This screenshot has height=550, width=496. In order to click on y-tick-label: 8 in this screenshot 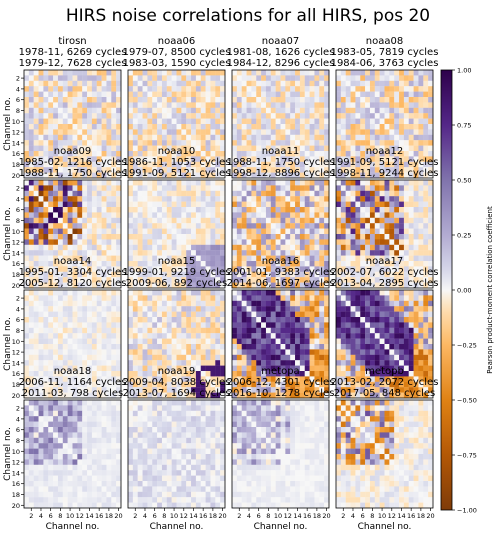, I will do `click(18, 111)`.